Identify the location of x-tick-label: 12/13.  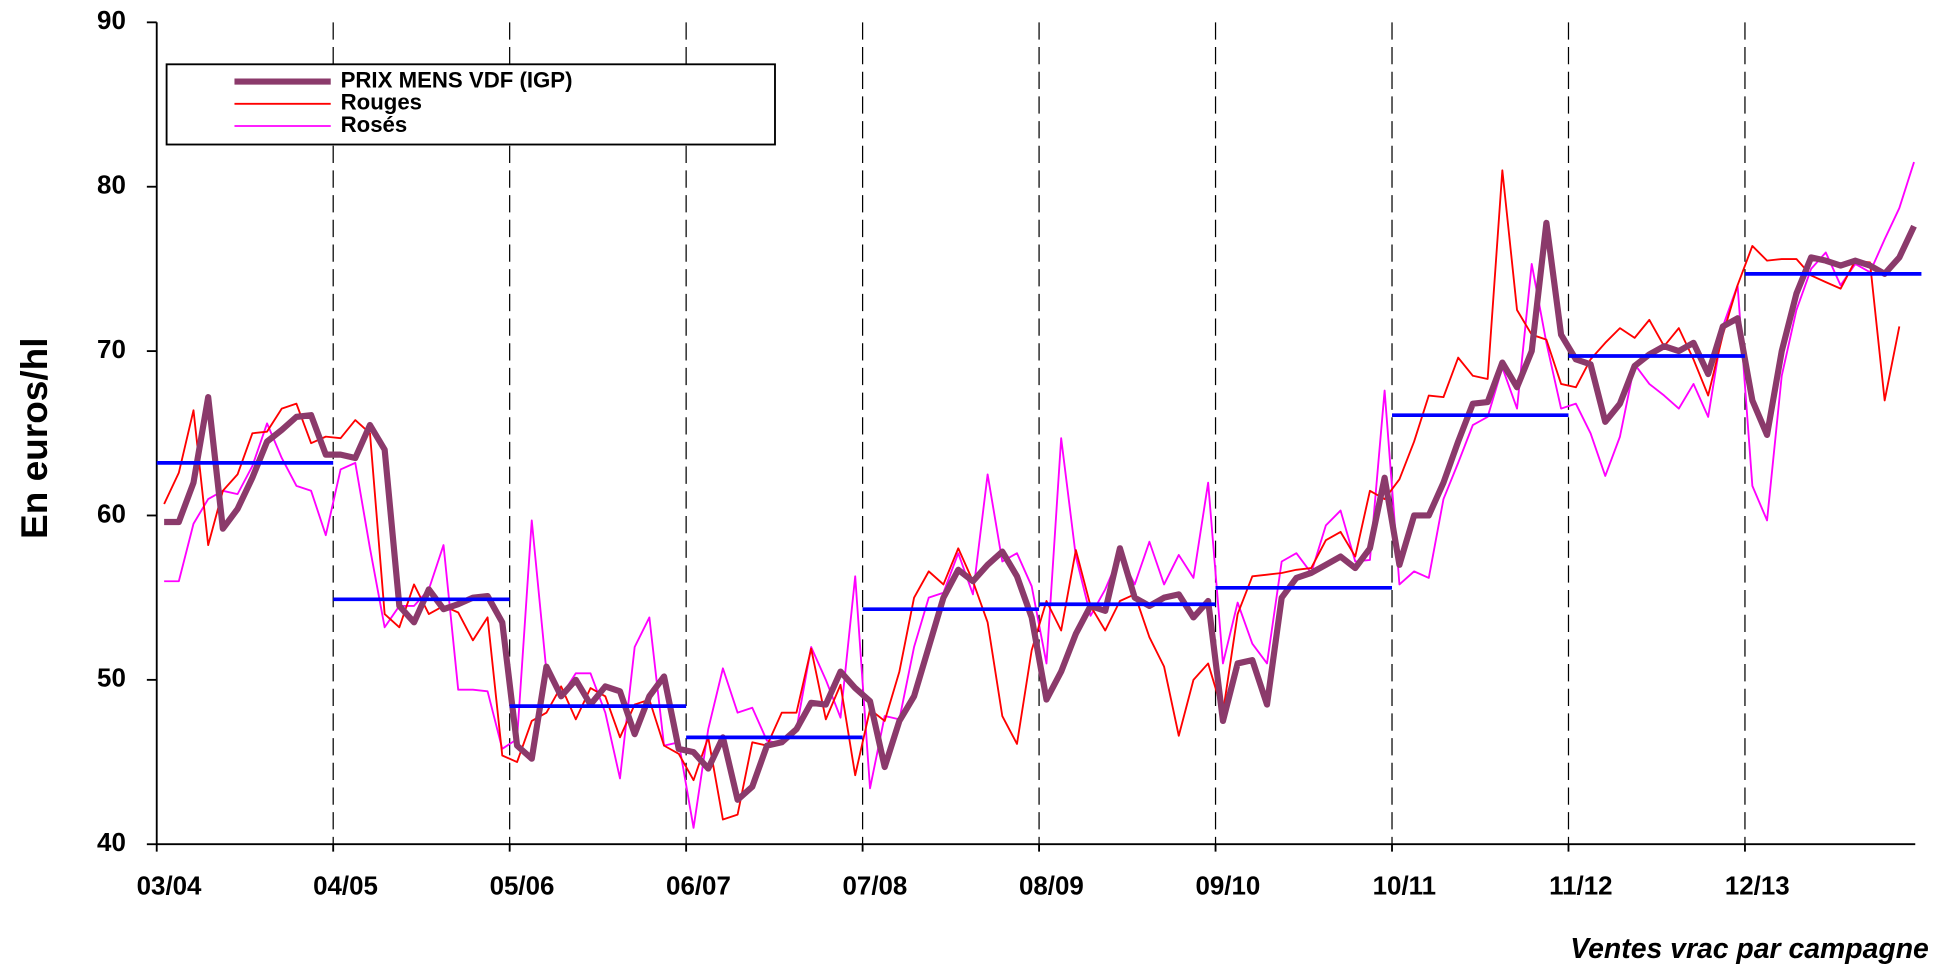
(1757, 886).